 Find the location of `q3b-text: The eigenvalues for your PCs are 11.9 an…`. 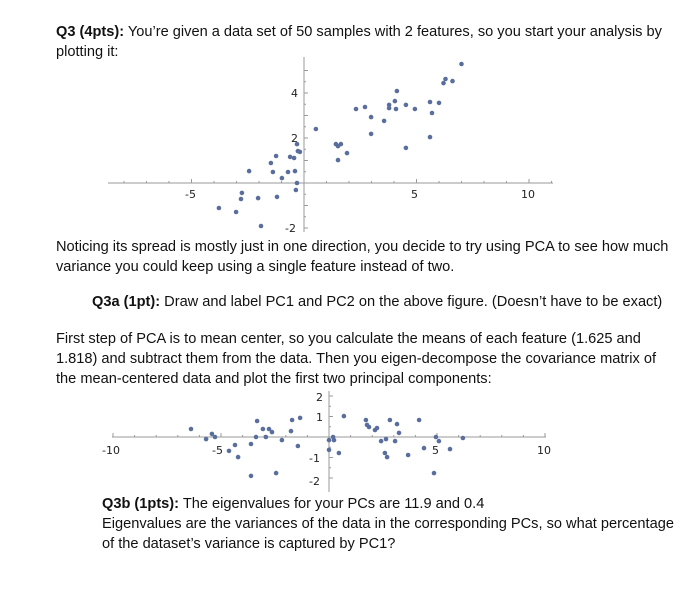

q3b-text: The eigenvalues for your PCs are 11.9 an… is located at coordinates (332, 504).